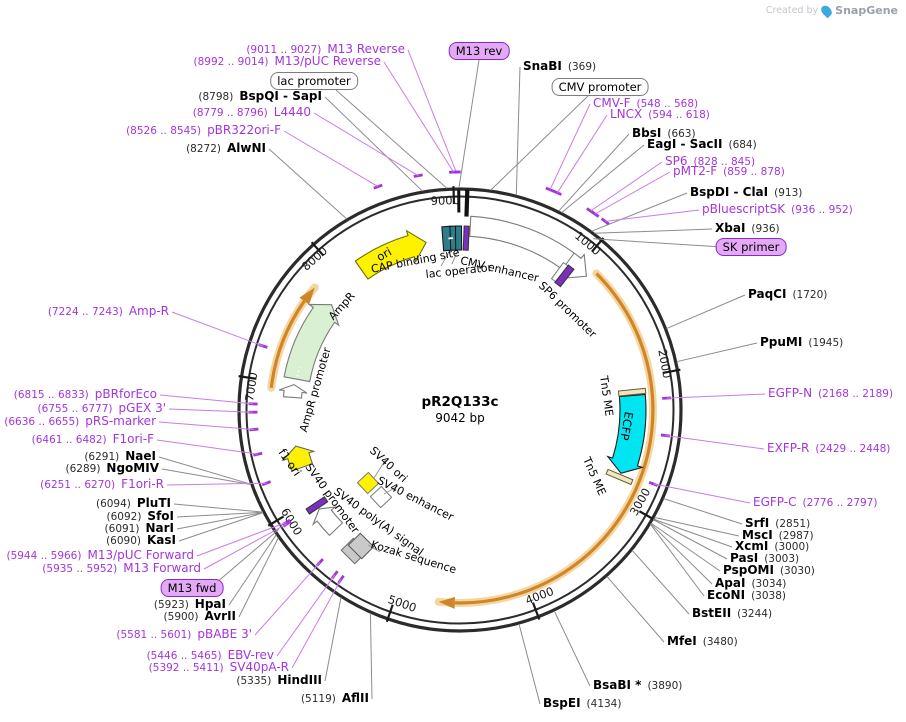  What do you see at coordinates (778, 536) in the screenshot?
I see `site-label-msci: MscI (2987)` at bounding box center [778, 536].